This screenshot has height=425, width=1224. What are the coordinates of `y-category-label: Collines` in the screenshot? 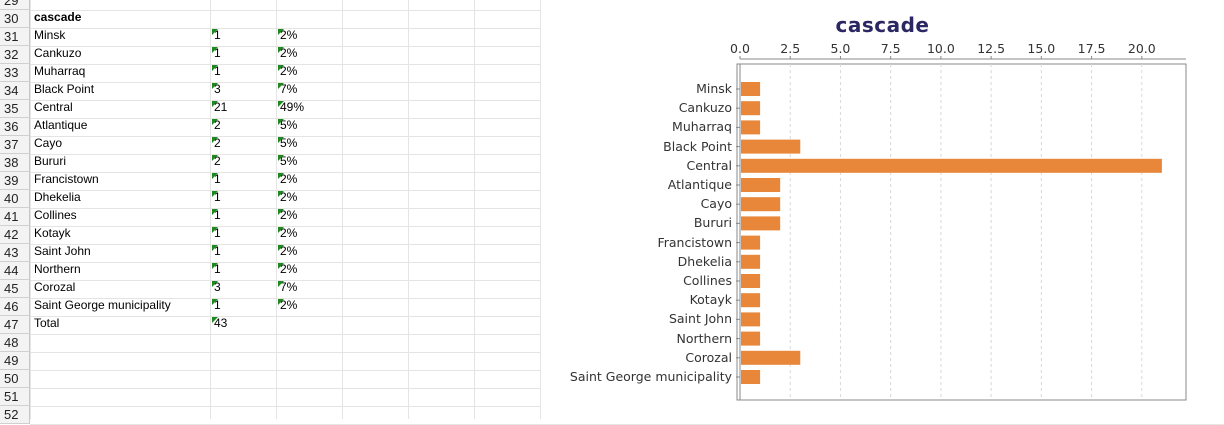 It's located at (707, 280).